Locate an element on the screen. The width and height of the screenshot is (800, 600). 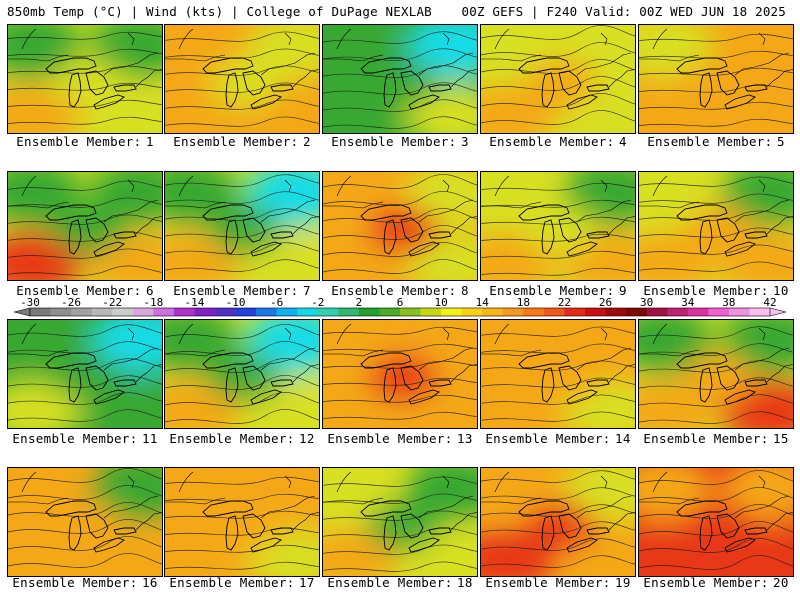
colorbar-tick-label: 14 is located at coordinates (483, 302).